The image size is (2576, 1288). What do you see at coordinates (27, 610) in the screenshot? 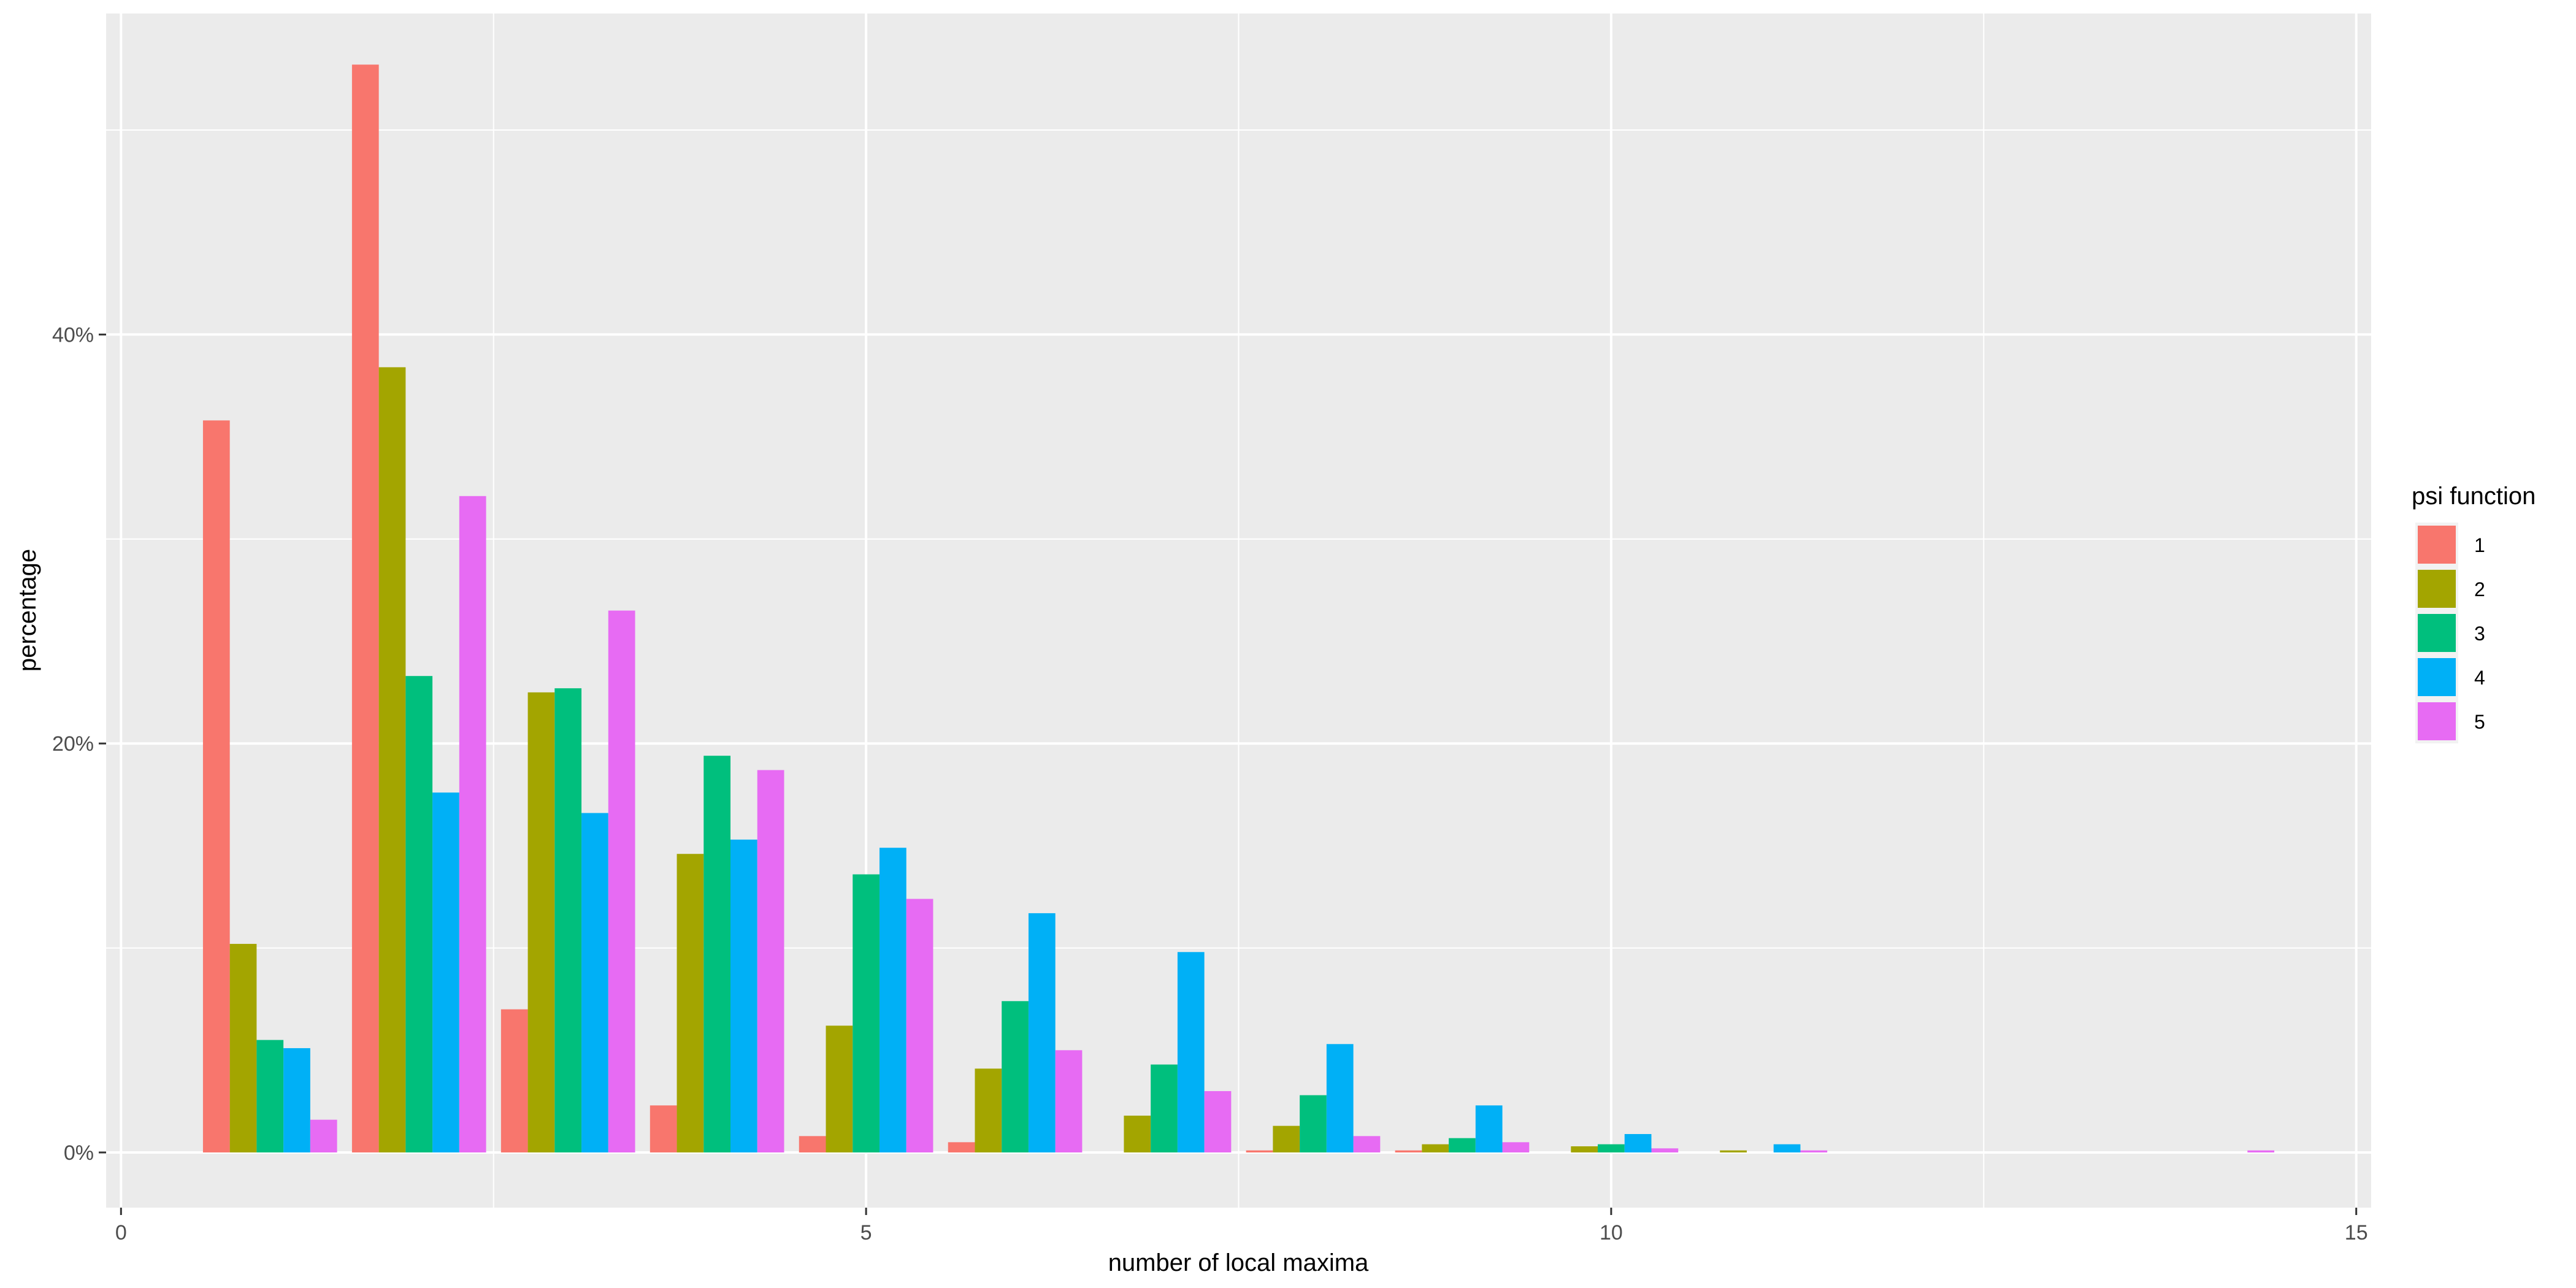
I see `y-axis-title: percentage` at bounding box center [27, 610].